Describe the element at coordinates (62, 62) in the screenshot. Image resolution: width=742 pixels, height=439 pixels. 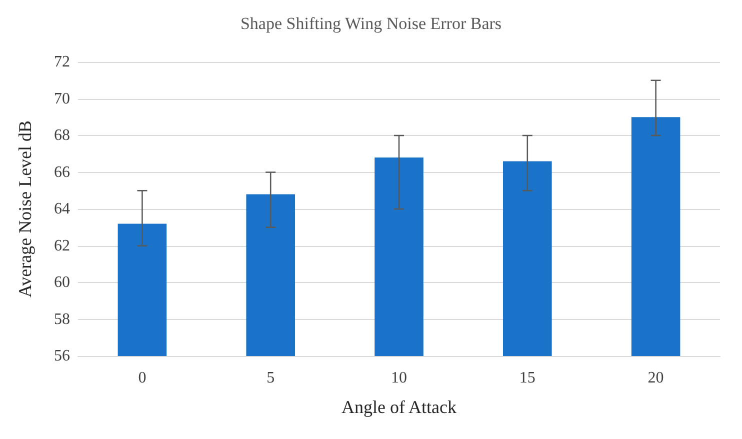
I see `y-tick-label: 72` at that location.